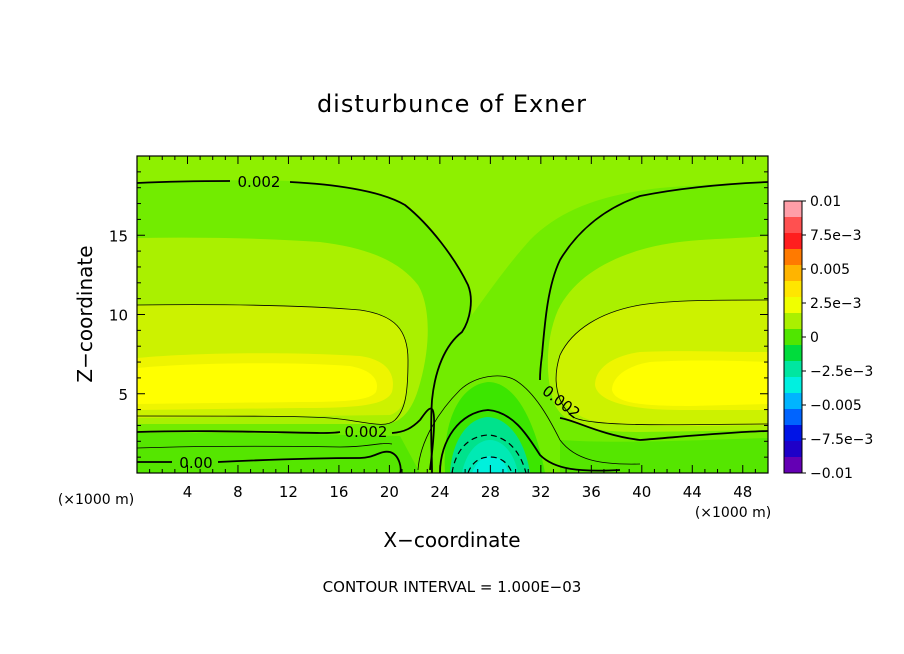 The image size is (904, 654). What do you see at coordinates (257, 383) in the screenshot?
I see `level-4e-3-and-above-left` at bounding box center [257, 383].